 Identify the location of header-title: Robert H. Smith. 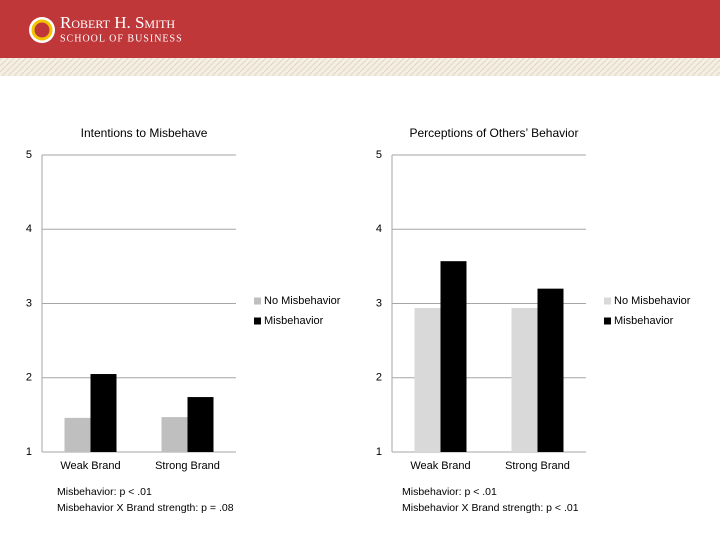
(117, 22).